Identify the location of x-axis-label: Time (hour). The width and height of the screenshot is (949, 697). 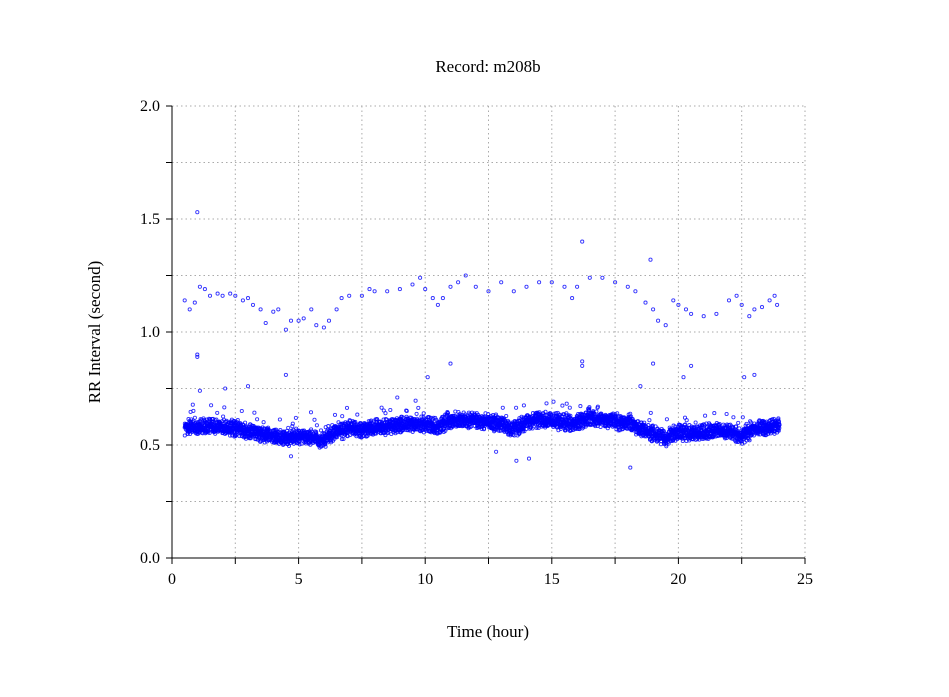
(488, 631).